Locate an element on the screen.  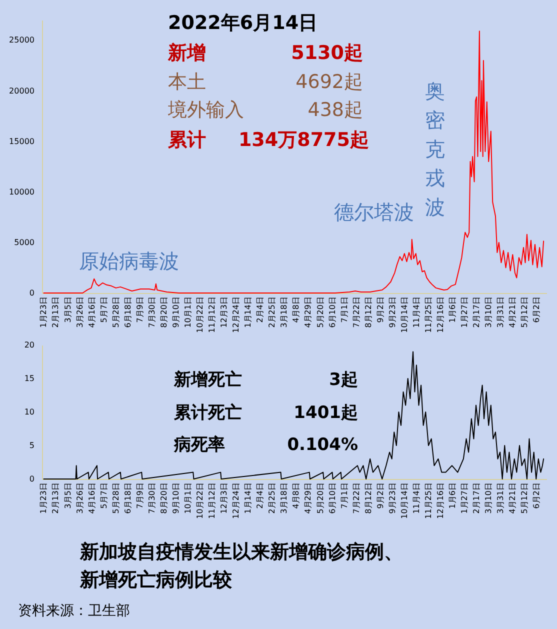
x-tick-label: 2月25日 is located at coordinates (272, 312).